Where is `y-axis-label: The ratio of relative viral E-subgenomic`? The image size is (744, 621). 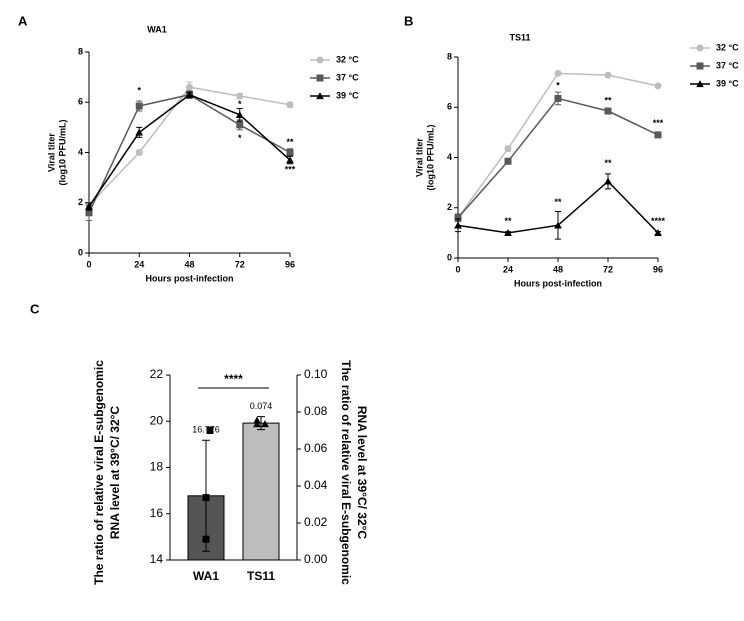
y-axis-label: The ratio of relative viral E-subgenomic is located at coordinates (99, 472).